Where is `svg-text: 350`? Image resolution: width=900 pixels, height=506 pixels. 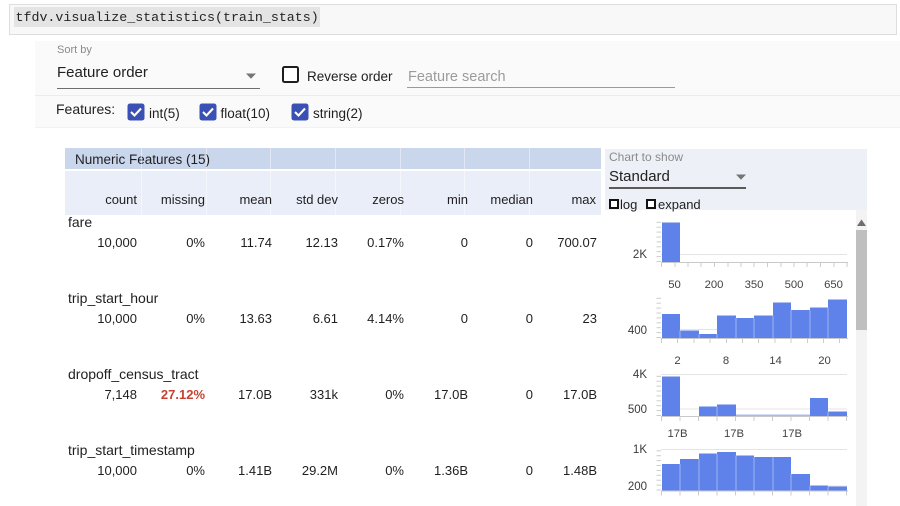
svg-text: 350 is located at coordinates (754, 285).